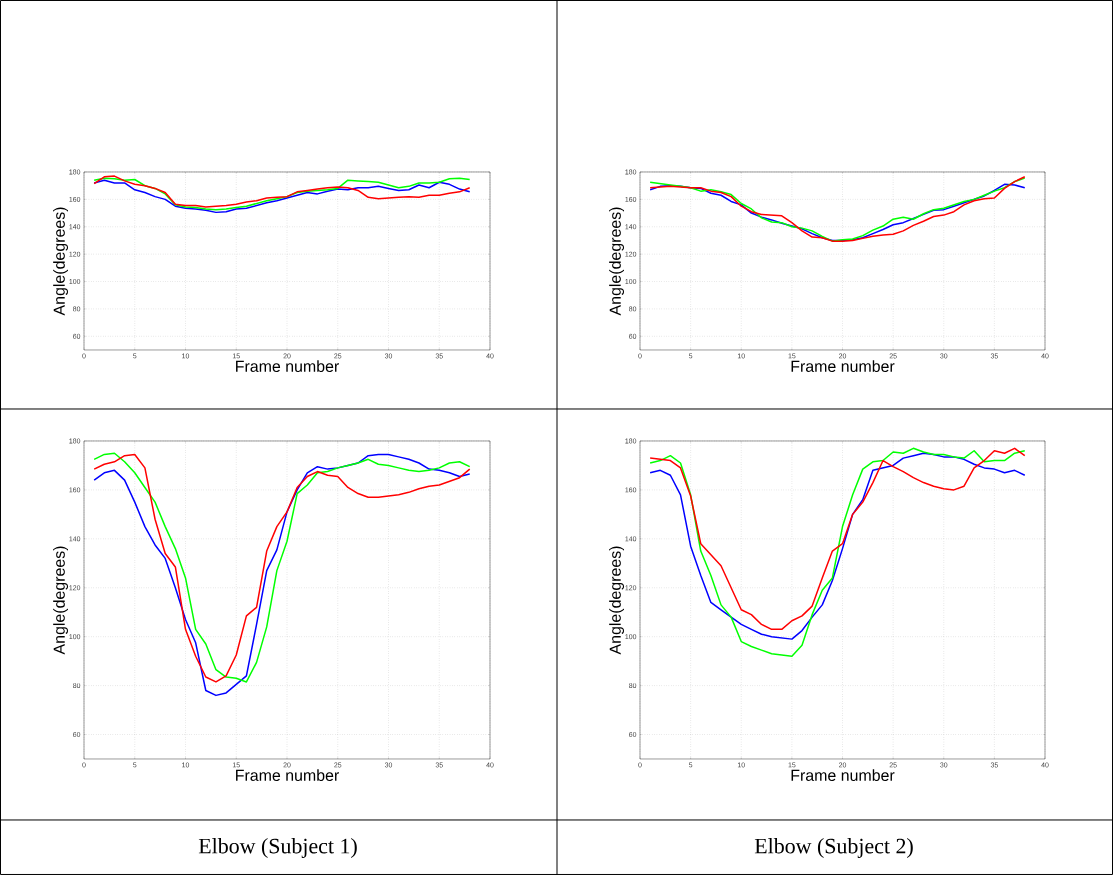 The height and width of the screenshot is (875, 1113). Describe the element at coordinates (277, 848) in the screenshot. I see `text: Elbow (Subject 1)` at that location.